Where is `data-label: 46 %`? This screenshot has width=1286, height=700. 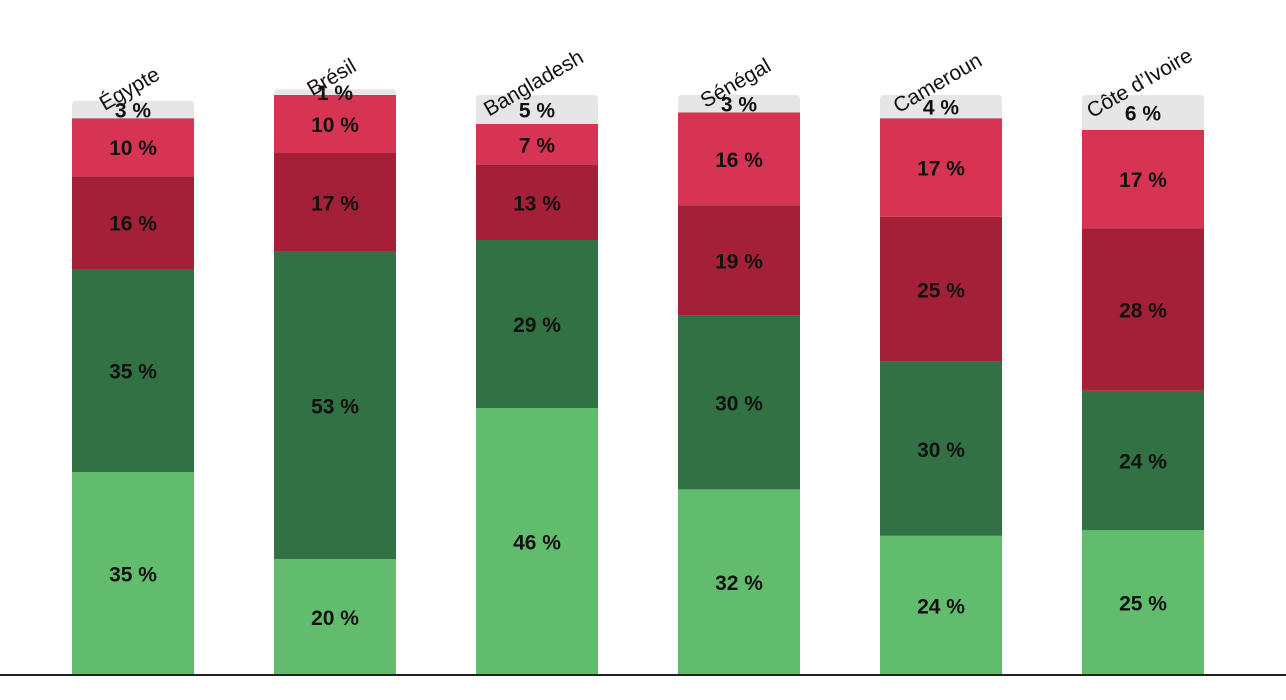
data-label: 46 % is located at coordinates (537, 543).